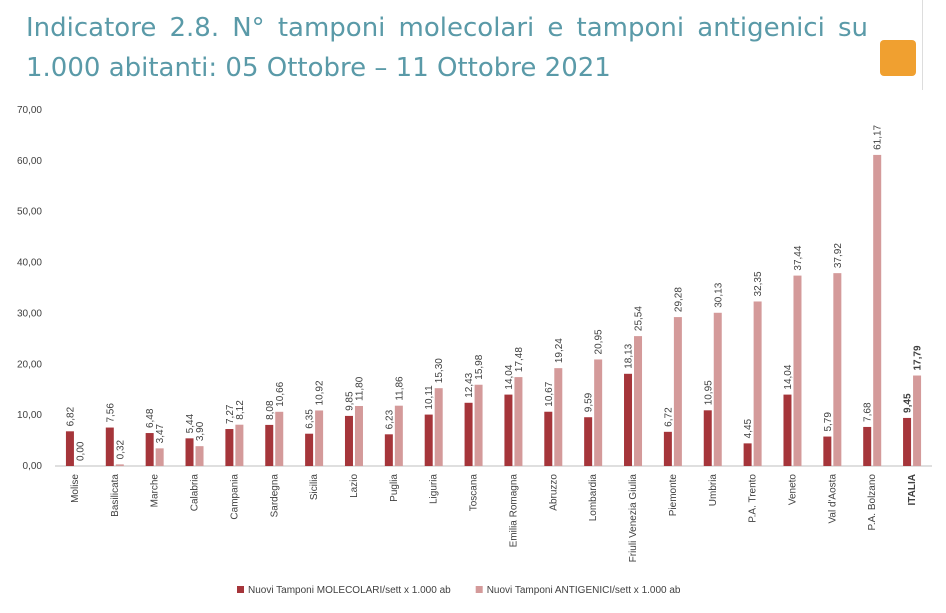  What do you see at coordinates (599, 341) in the screenshot?
I see `value-label: 20,95` at bounding box center [599, 341].